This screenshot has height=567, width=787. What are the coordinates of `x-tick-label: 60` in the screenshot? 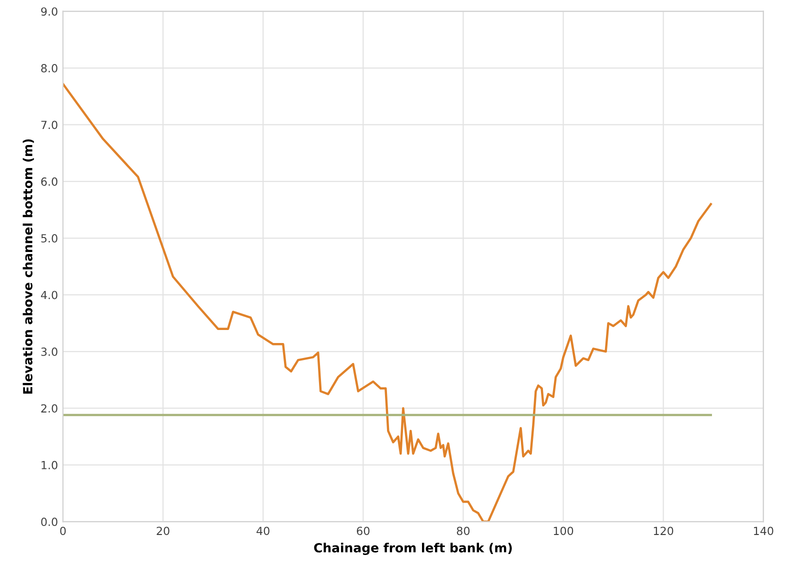 It's located at (363, 531).